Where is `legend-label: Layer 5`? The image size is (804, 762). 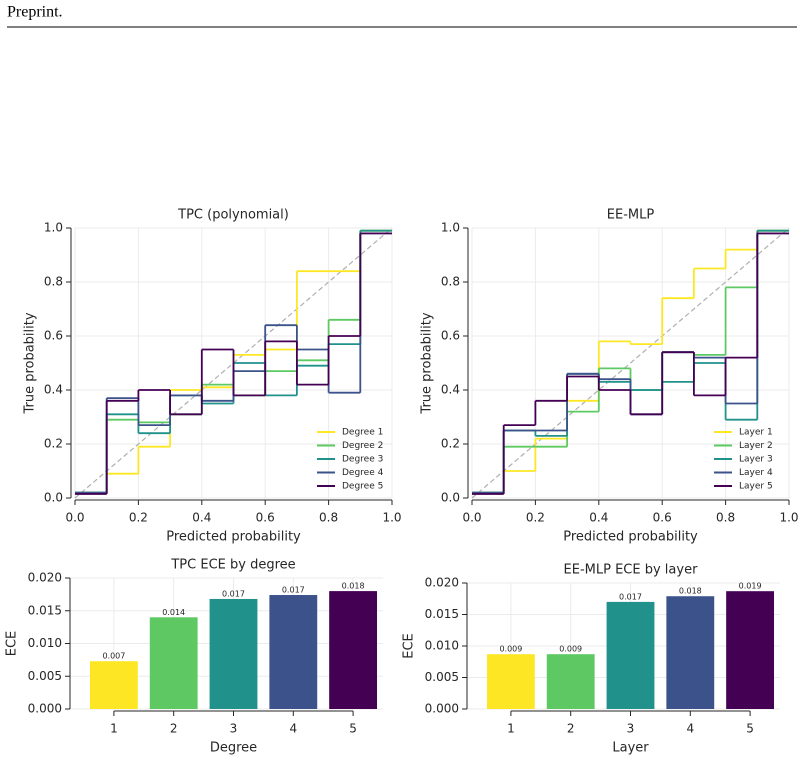 legend-label: Layer 5 is located at coordinates (756, 487).